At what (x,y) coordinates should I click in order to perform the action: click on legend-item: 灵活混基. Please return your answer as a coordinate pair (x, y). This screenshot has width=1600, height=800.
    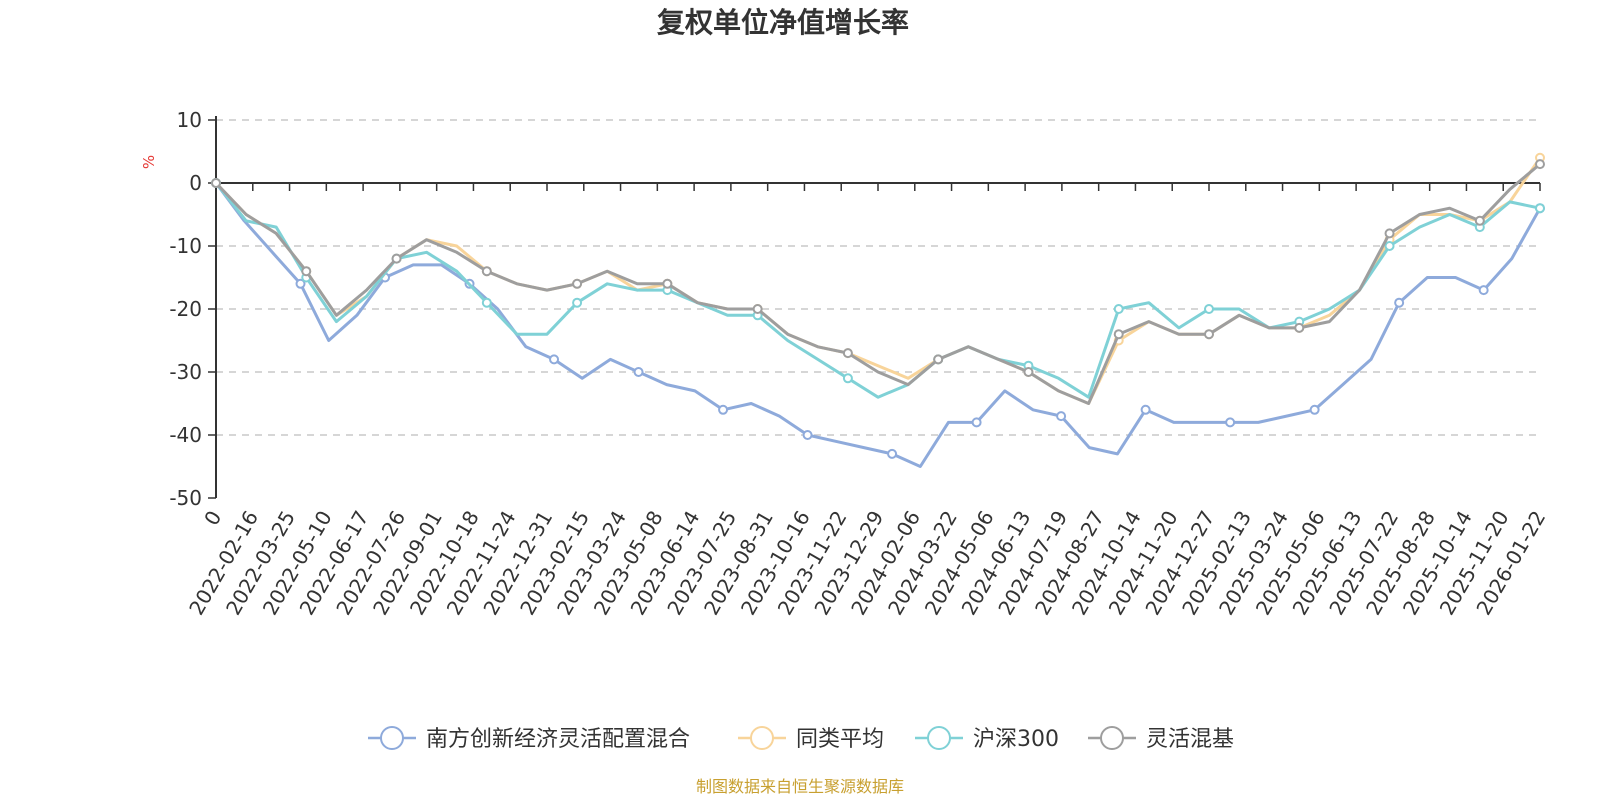
    Looking at the image, I should click on (1161, 739).